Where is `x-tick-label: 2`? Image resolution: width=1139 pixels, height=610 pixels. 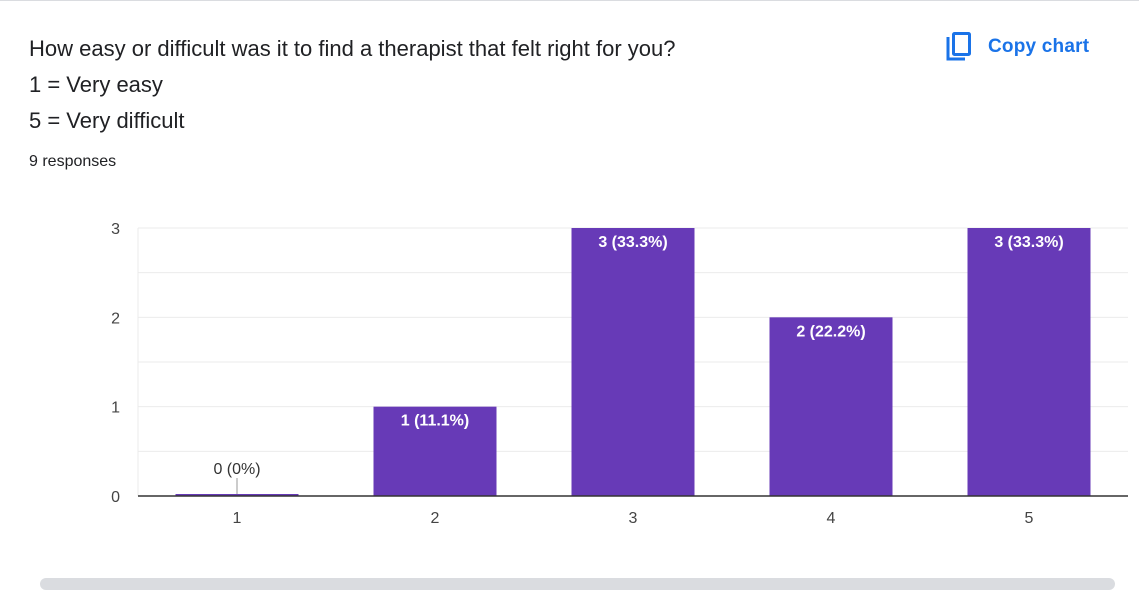 x-tick-label: 2 is located at coordinates (435, 518).